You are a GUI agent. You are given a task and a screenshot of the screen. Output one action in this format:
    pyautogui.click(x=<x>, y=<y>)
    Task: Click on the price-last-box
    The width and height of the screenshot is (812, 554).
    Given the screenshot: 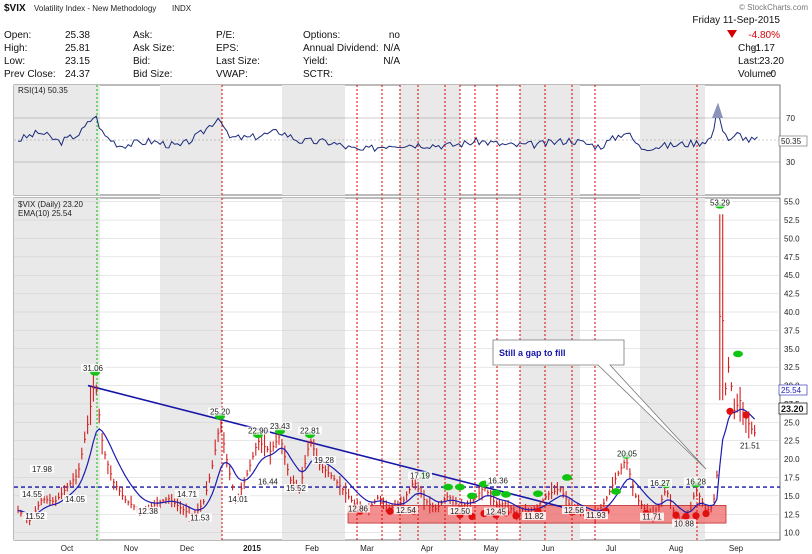 What is the action you would take?
    pyautogui.click(x=793, y=408)
    